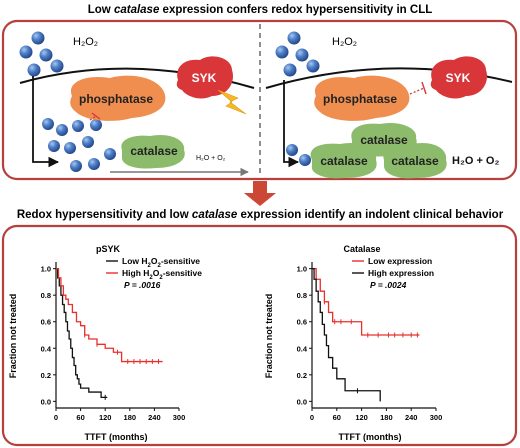  What do you see at coordinates (93, 118) in the screenshot?
I see `inhibit-line-left` at bounding box center [93, 118].